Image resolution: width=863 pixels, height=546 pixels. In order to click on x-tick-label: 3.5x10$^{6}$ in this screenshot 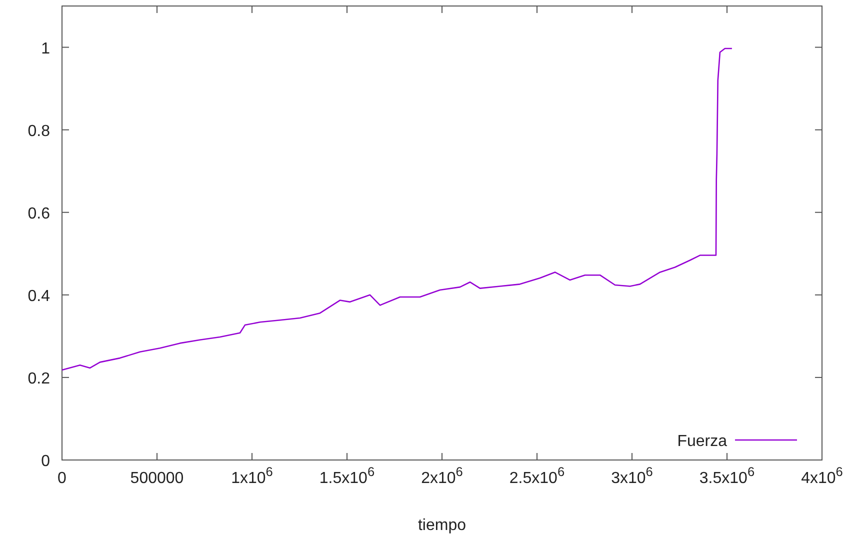, I will do `click(727, 475)`.